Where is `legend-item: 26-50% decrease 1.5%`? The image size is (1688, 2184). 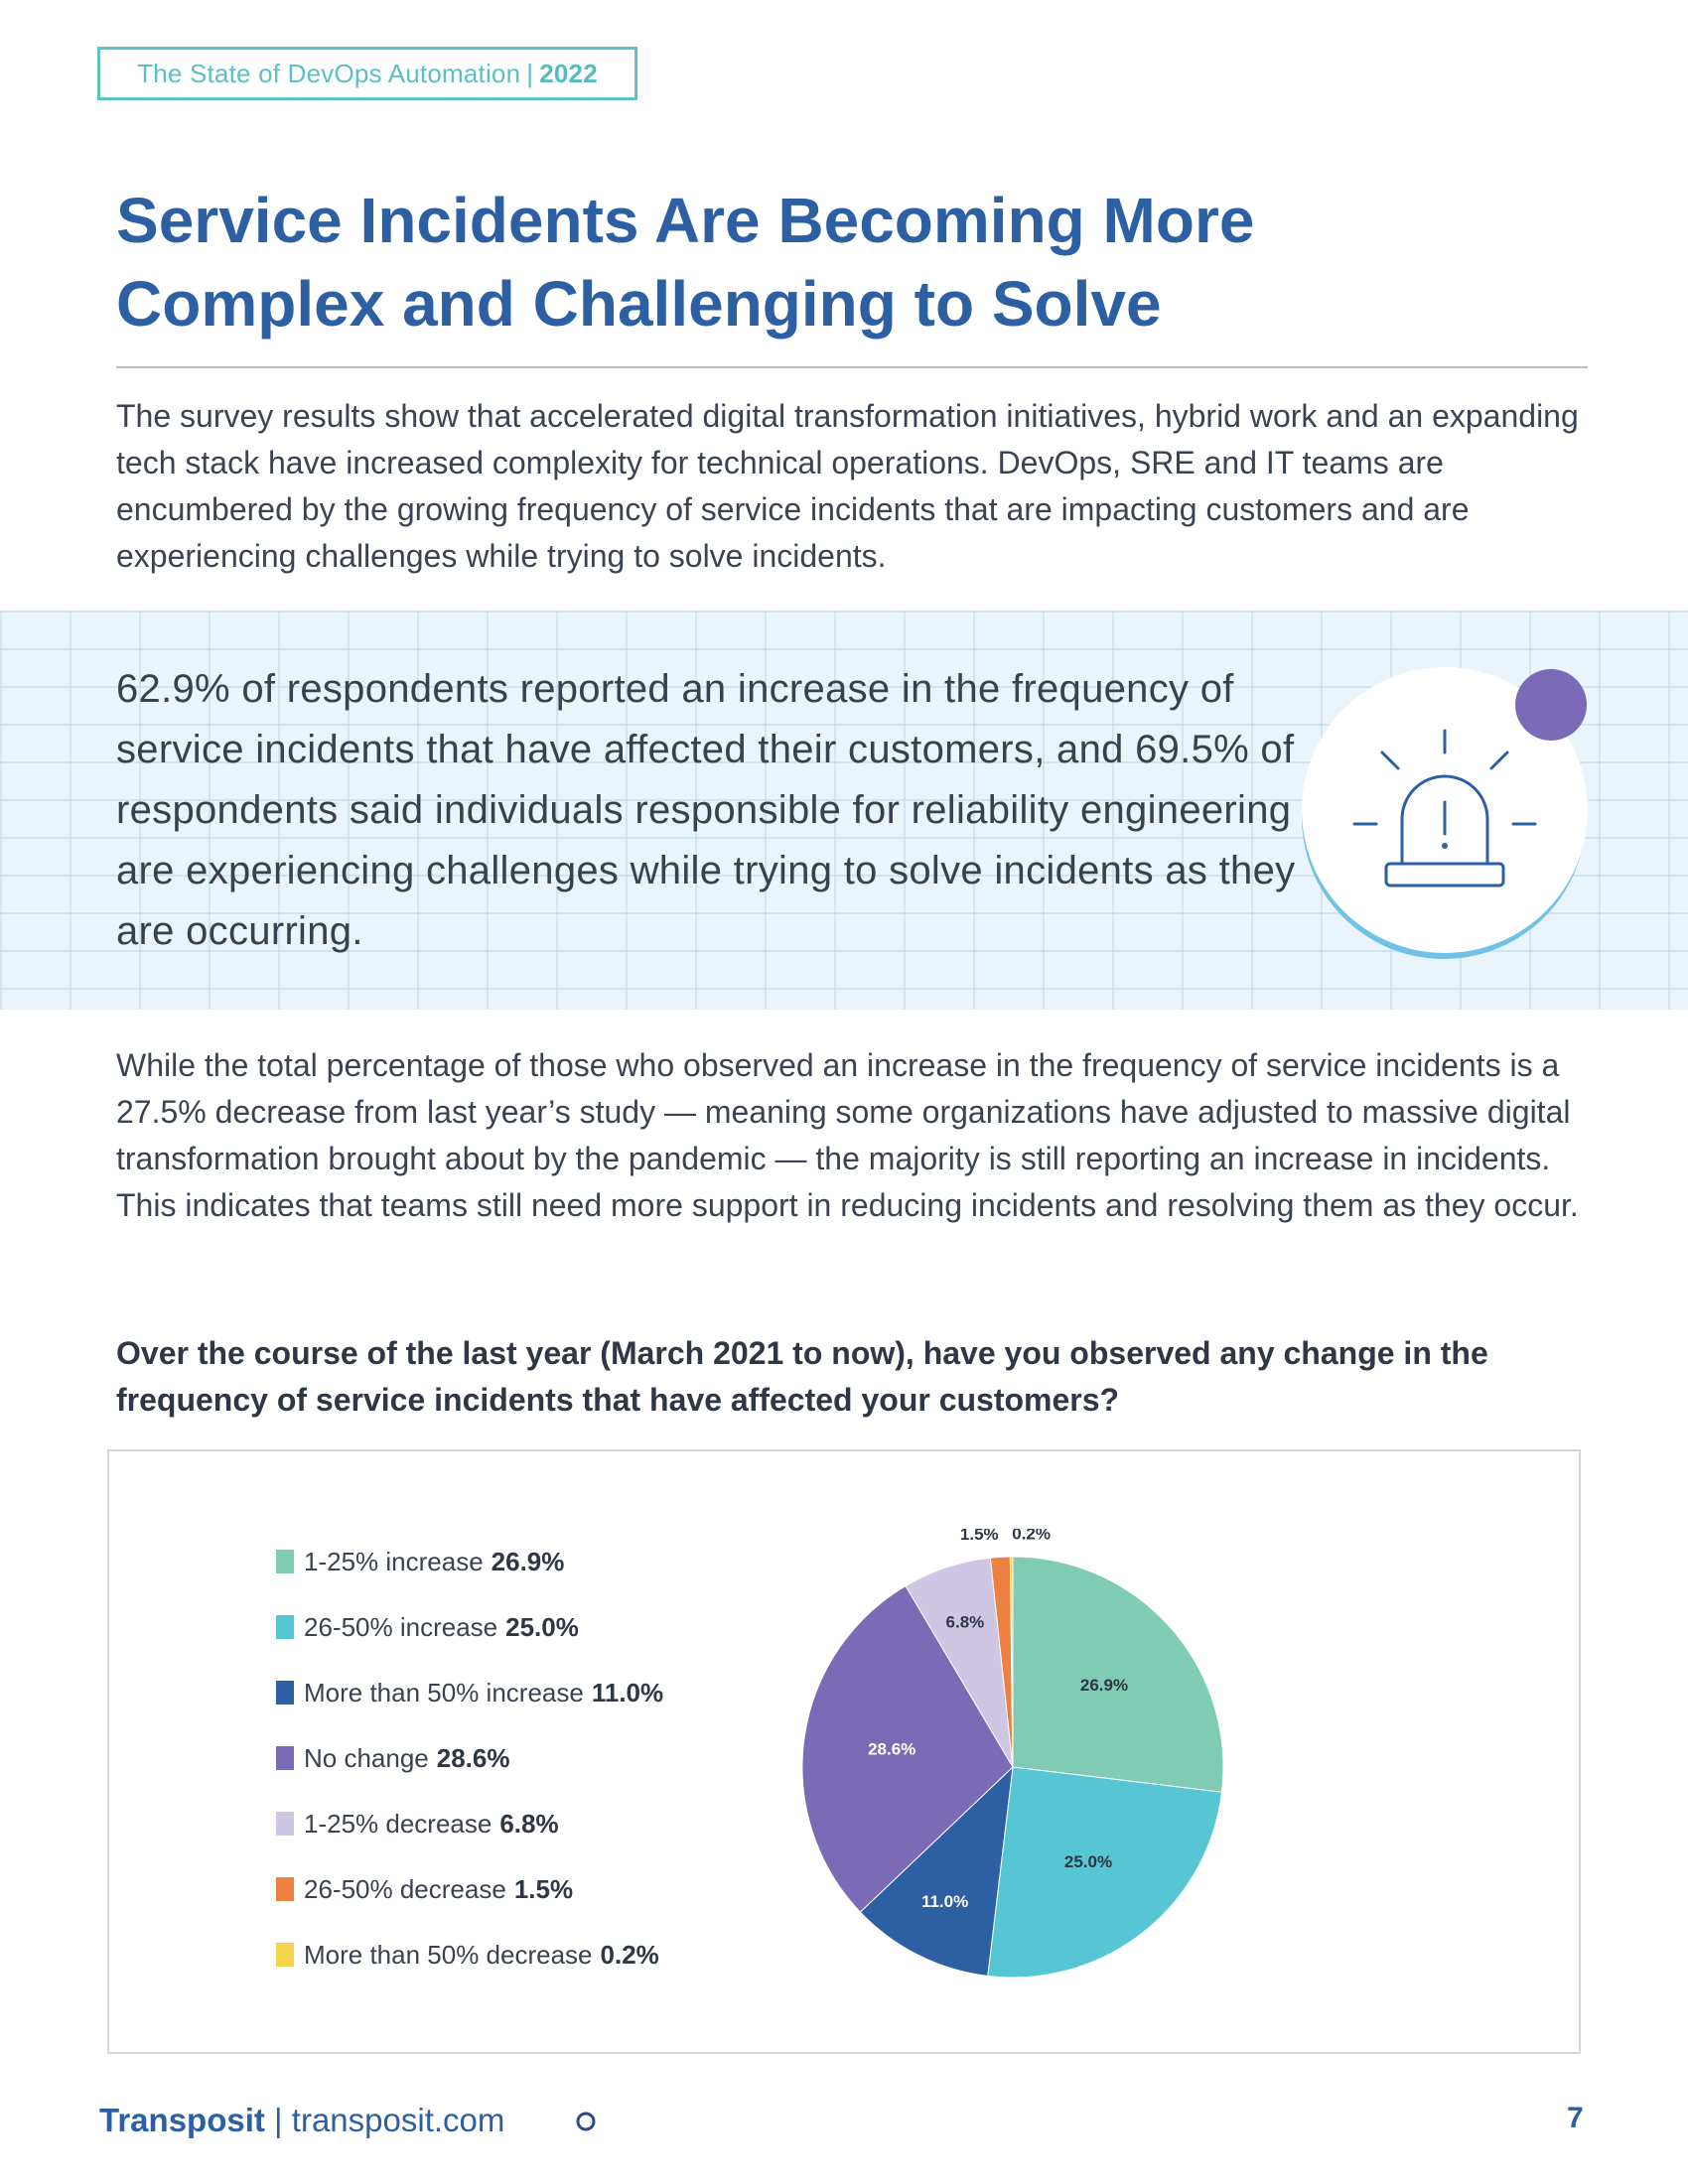 legend-item: 26-50% decrease 1.5% is located at coordinates (469, 1889).